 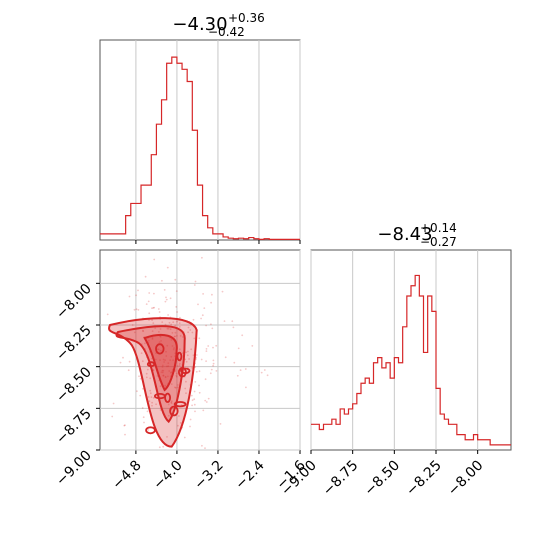 I want to click on hist-y-grid, so click(x=394, y=352).